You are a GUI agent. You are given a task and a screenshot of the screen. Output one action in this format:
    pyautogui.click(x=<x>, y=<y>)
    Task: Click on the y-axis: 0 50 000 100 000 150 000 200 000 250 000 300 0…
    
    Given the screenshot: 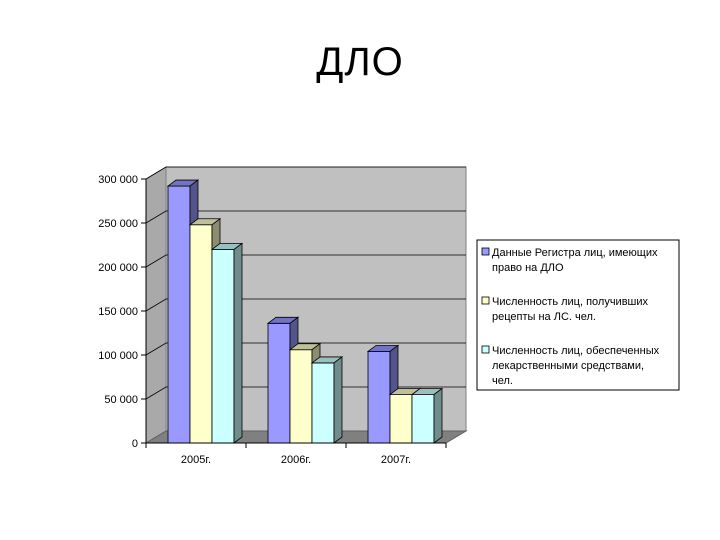 What is the action you would take?
    pyautogui.click(x=122, y=312)
    